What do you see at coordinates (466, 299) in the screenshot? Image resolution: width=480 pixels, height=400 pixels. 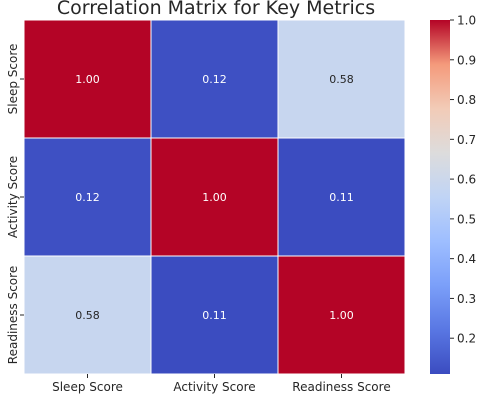 I see `colorbar-tick-label: 0.3` at bounding box center [466, 299].